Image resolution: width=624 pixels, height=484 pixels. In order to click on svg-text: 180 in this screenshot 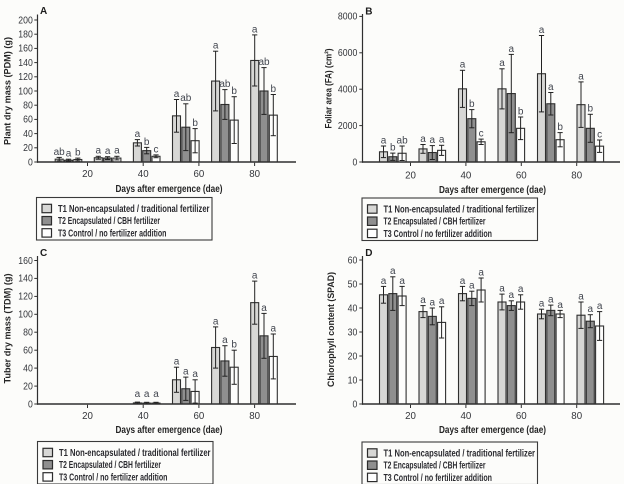, I will do `click(25, 35)`.